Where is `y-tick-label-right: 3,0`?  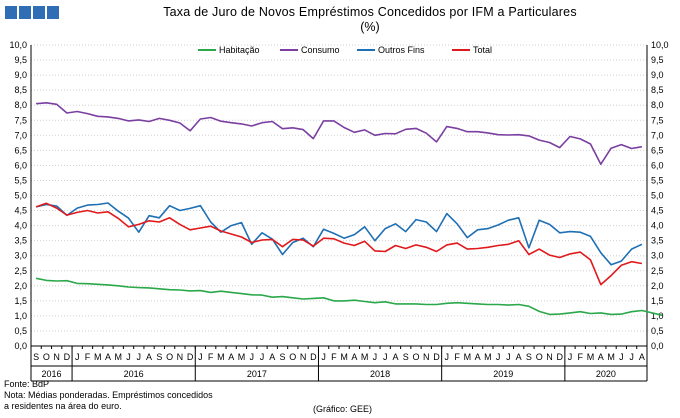
y-tick-label-right: 3,0 is located at coordinates (657, 256).